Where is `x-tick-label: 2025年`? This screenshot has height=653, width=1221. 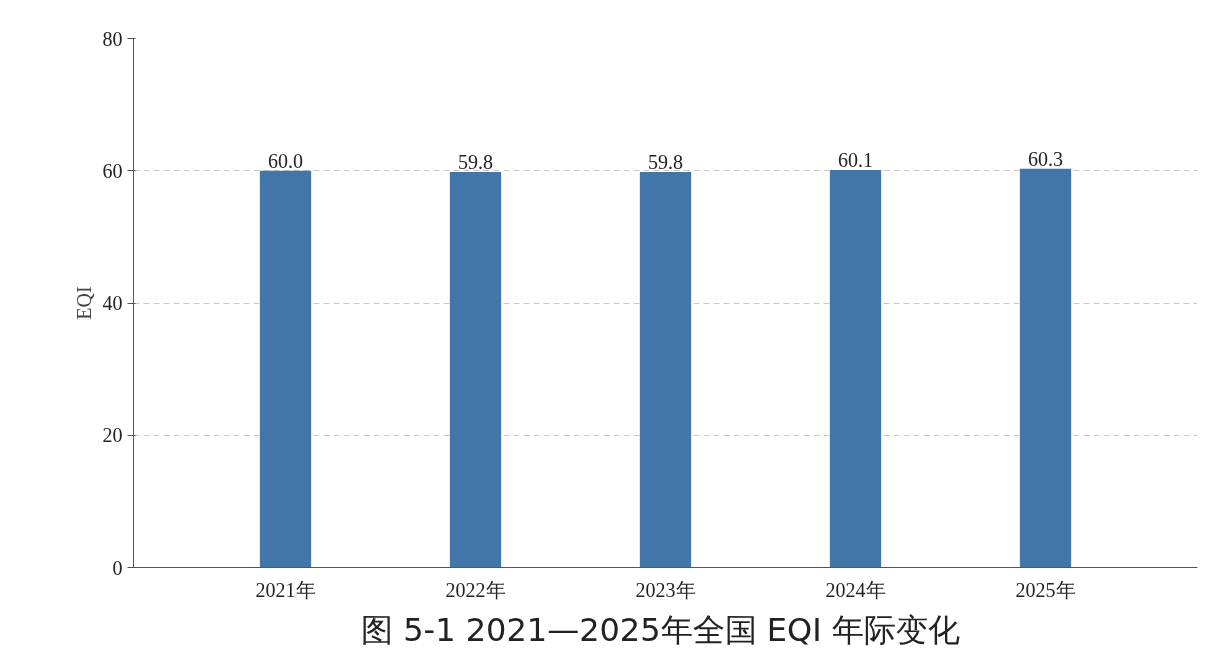
x-tick-label: 2025年 is located at coordinates (1045, 589).